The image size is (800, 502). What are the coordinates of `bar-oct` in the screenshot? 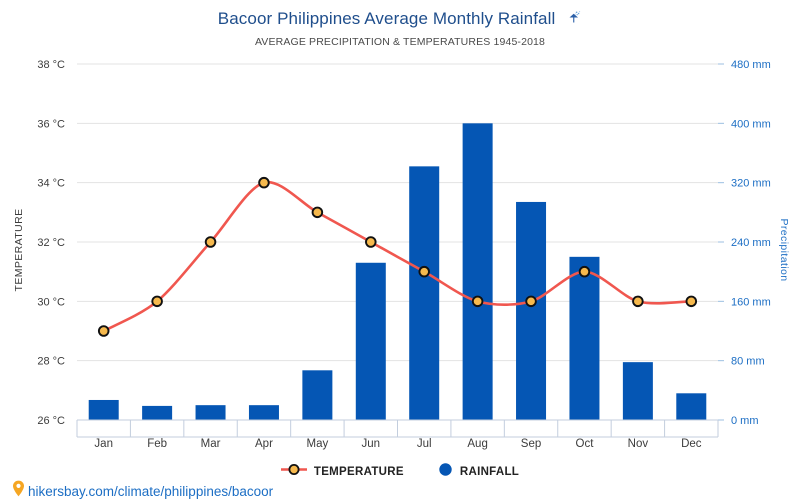 It's located at (584, 338).